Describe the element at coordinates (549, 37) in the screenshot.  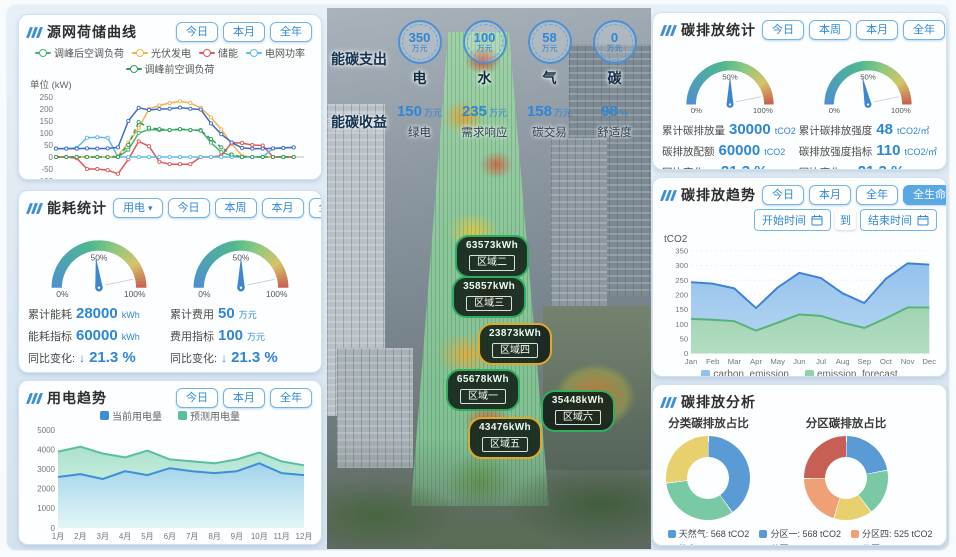
I see `expense-value: 58` at that location.